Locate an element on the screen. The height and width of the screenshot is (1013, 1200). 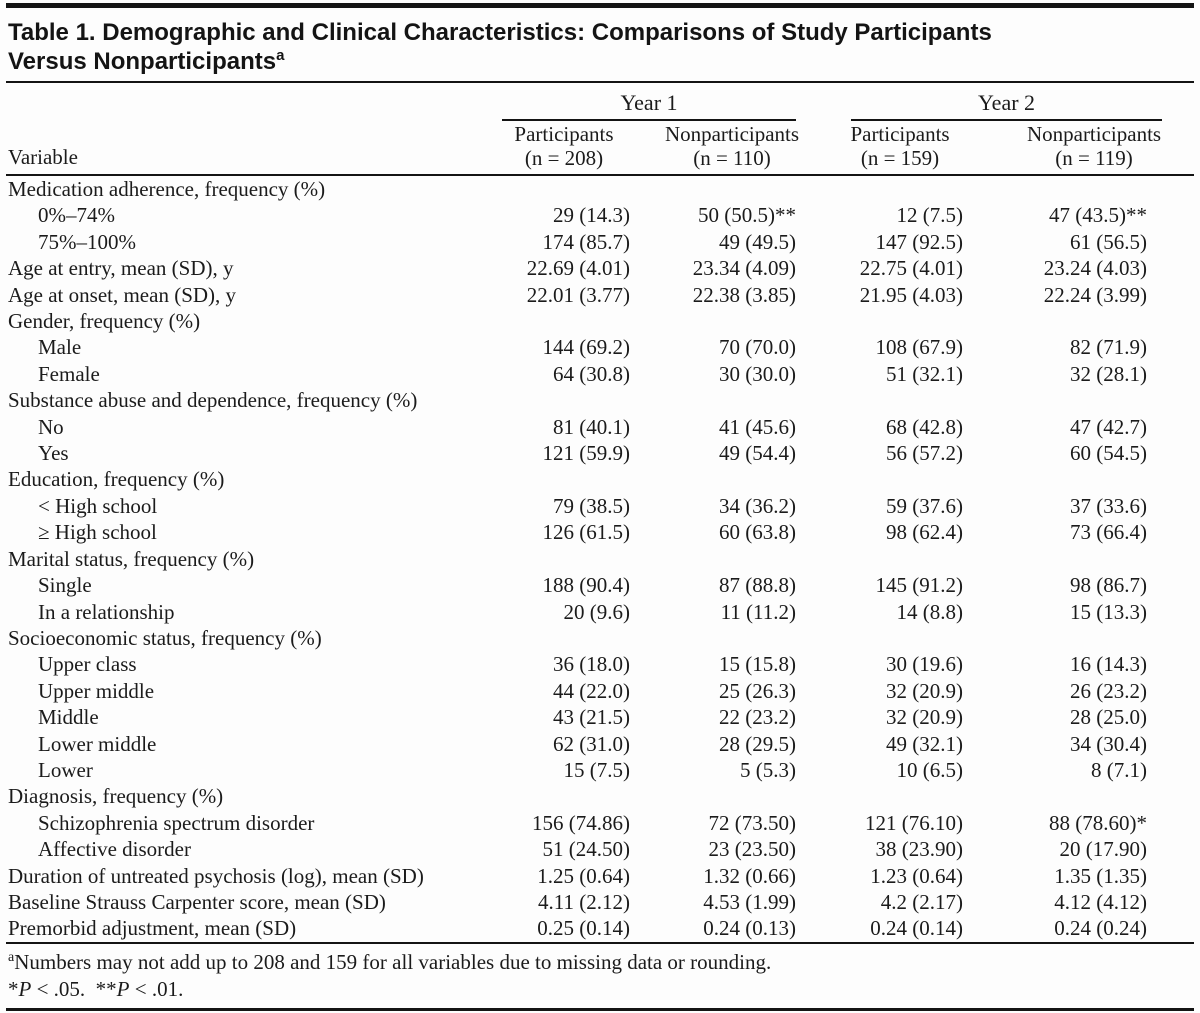
sig-threshold: < .01. is located at coordinates (156, 988).